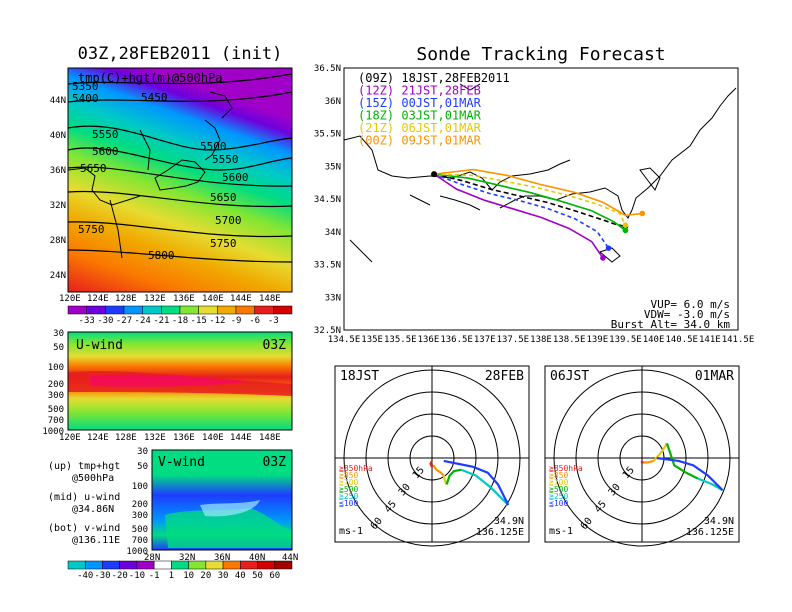 This screenshot has height=612, width=792. I want to click on svg-text: 40N, so click(58, 136).